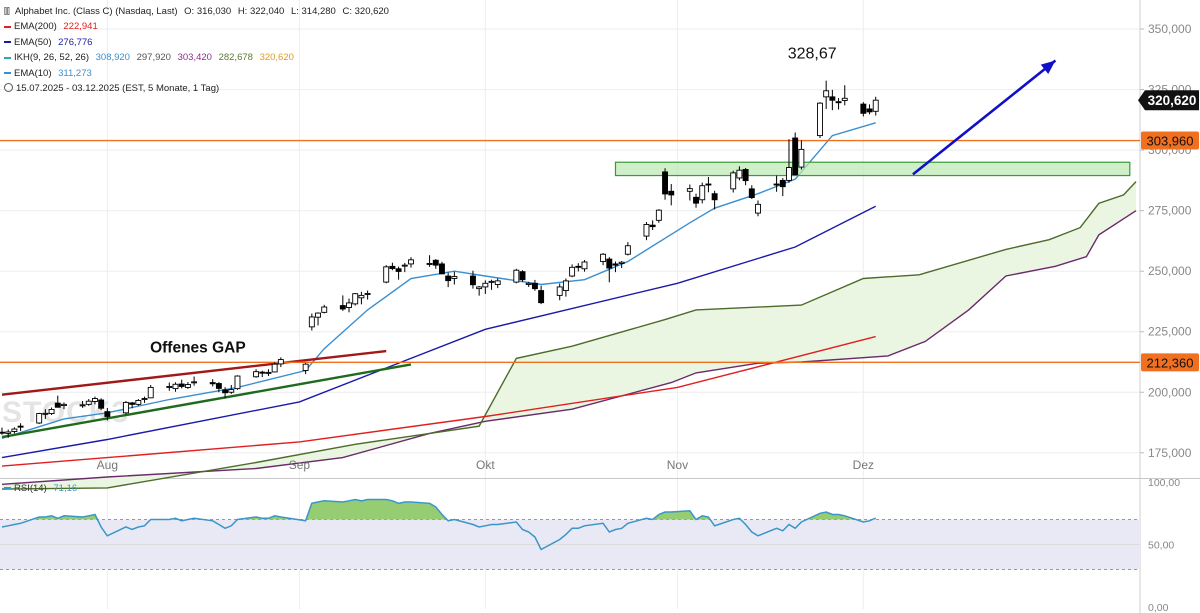 Image resolution: width=1200 pixels, height=613 pixels. Describe the element at coordinates (235, 58) in the screenshot. I see `legend-ikh-value-4: 282,678` at that location.